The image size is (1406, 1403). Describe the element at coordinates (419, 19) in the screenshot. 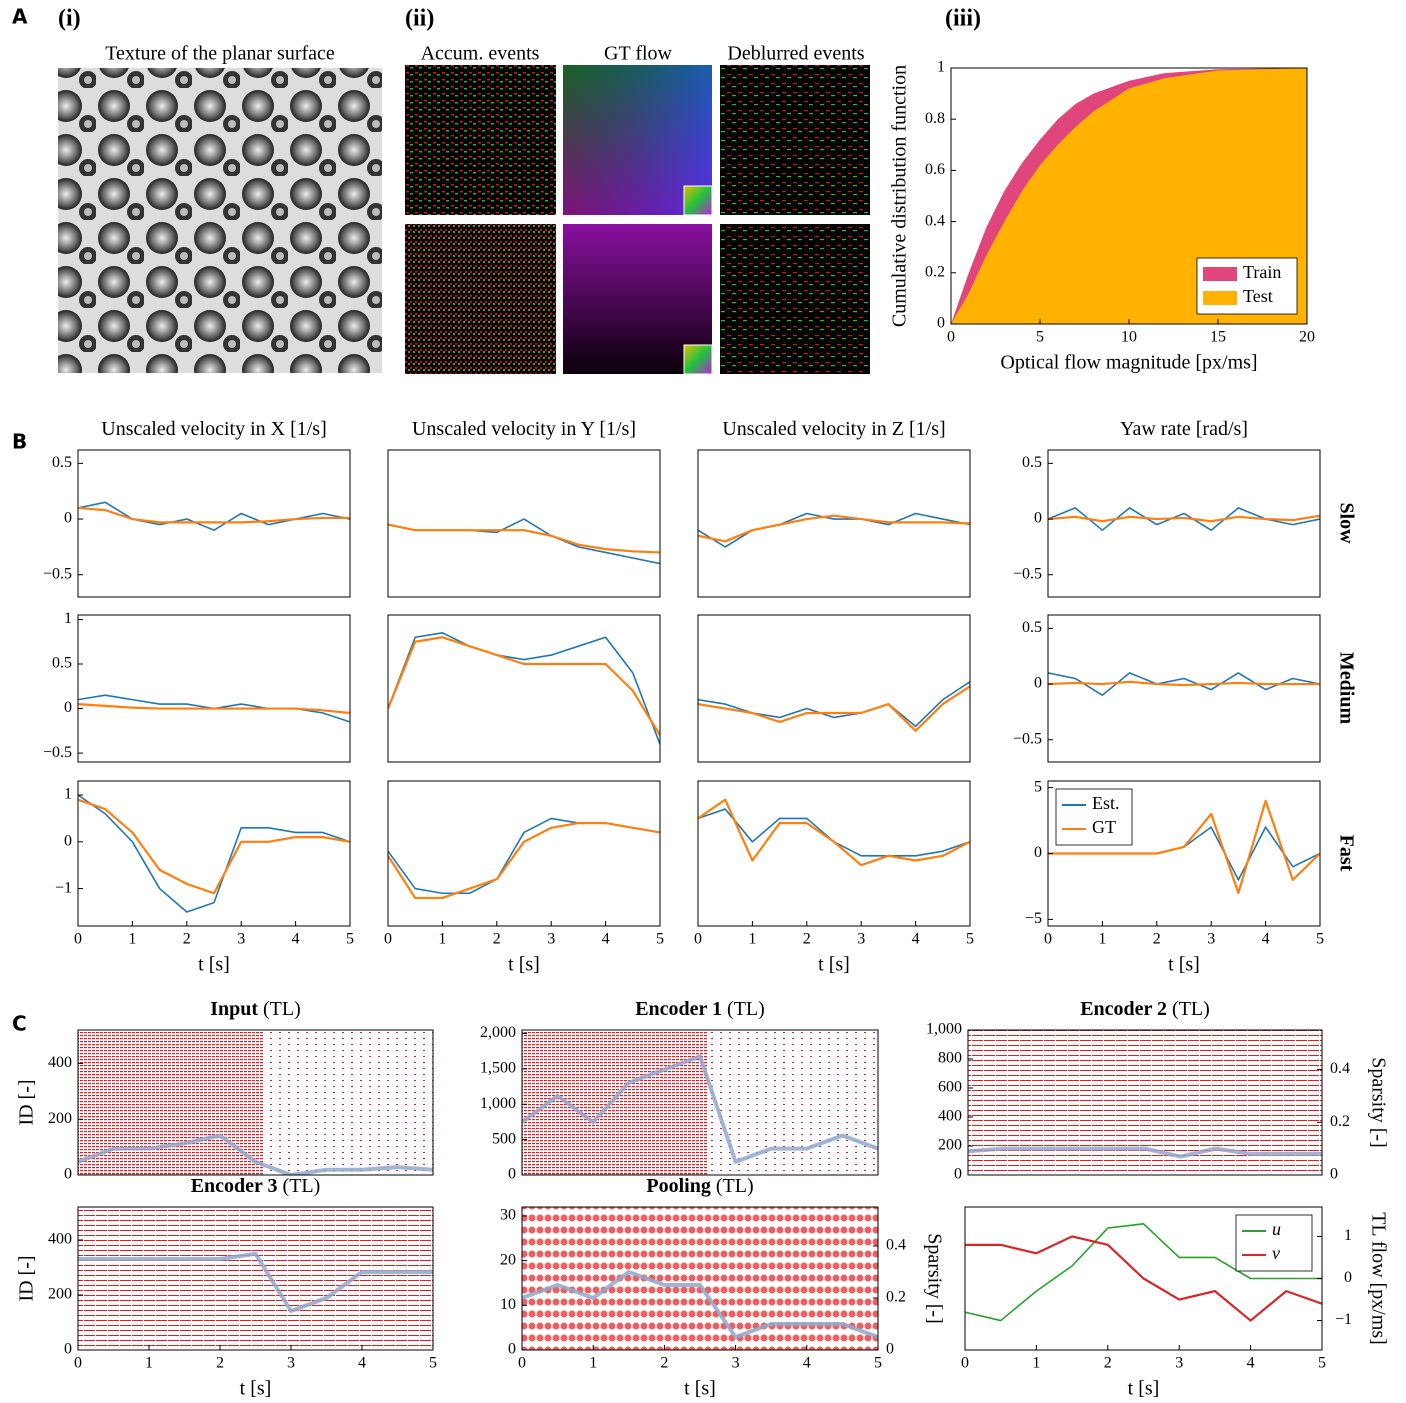

I see `sub-label: (ii)` at that location.